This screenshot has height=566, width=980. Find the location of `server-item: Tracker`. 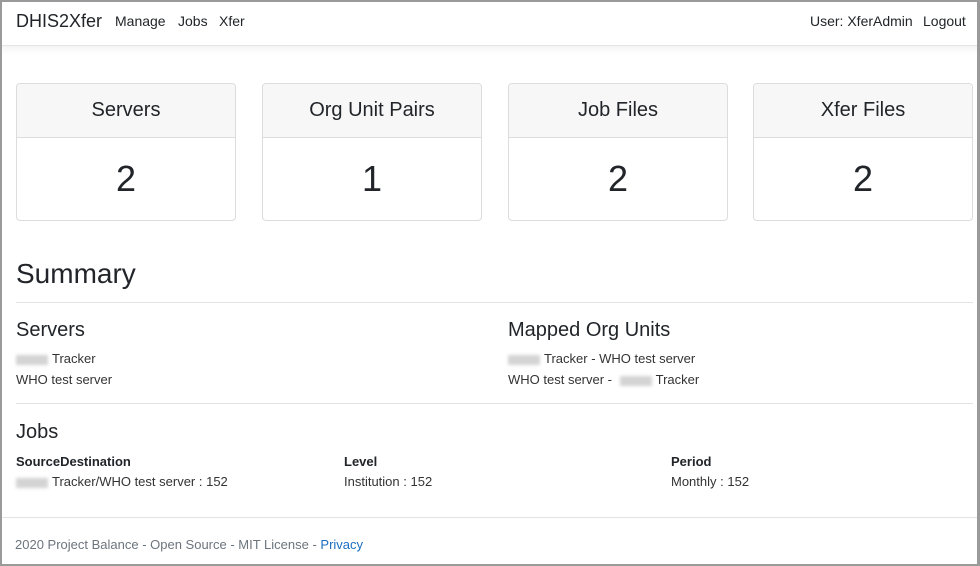

server-item: Tracker is located at coordinates (56, 359).